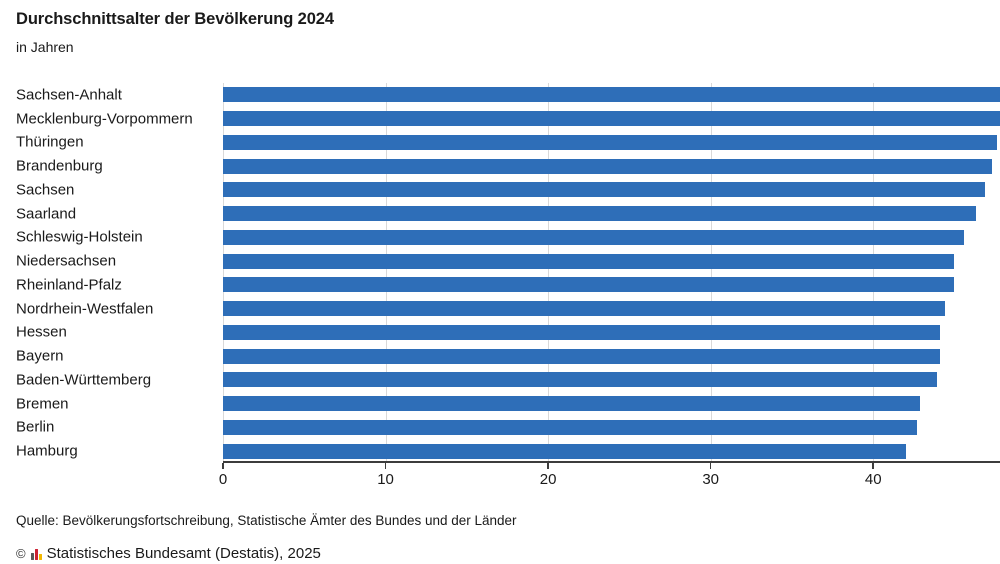 The width and height of the screenshot is (1000, 564). Describe the element at coordinates (79, 237) in the screenshot. I see `category-label: Schleswig-Holstein` at that location.